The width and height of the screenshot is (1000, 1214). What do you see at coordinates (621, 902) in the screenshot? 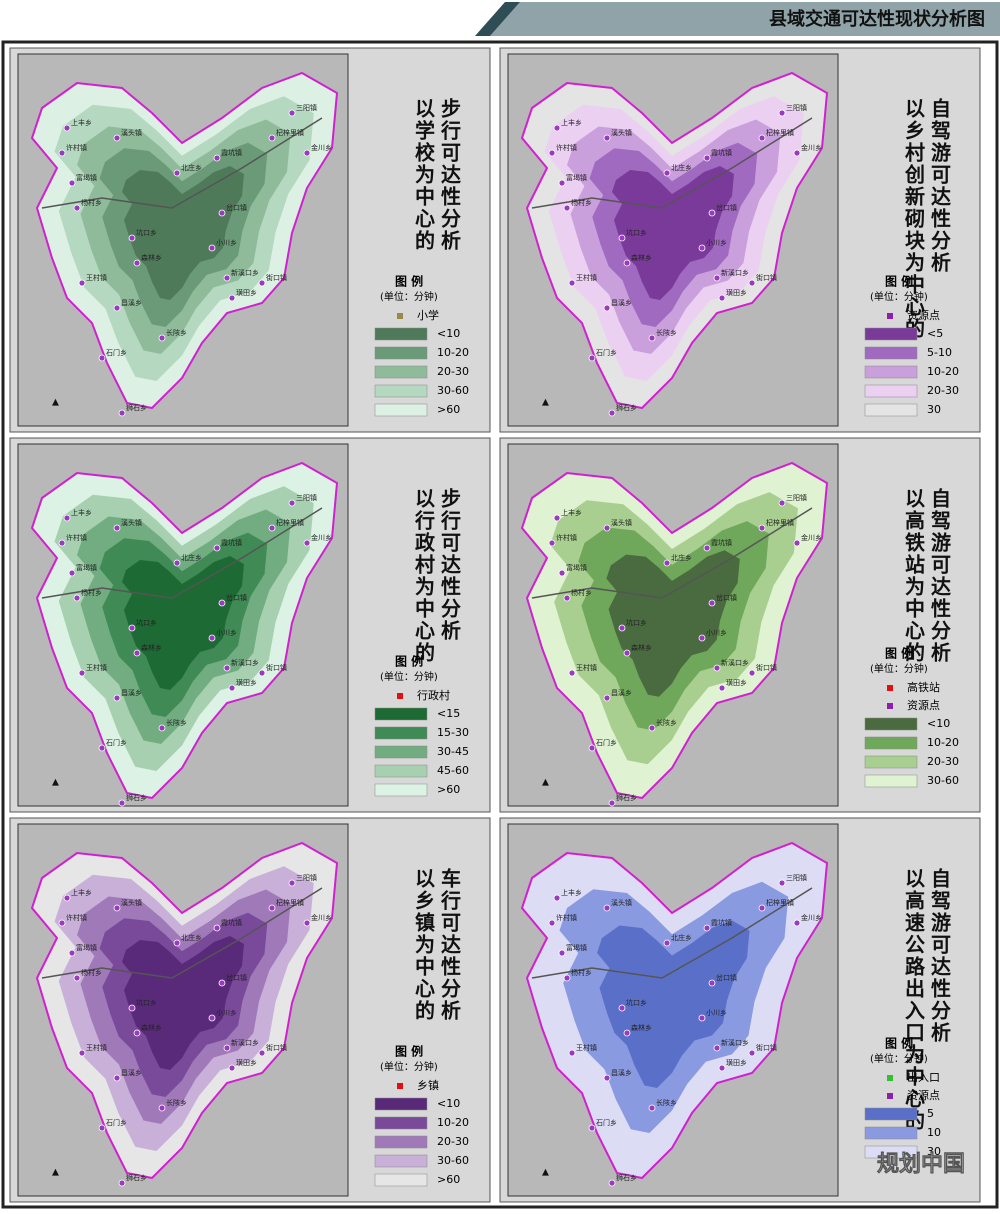
I see `town-label: 溪头镇` at bounding box center [621, 902].